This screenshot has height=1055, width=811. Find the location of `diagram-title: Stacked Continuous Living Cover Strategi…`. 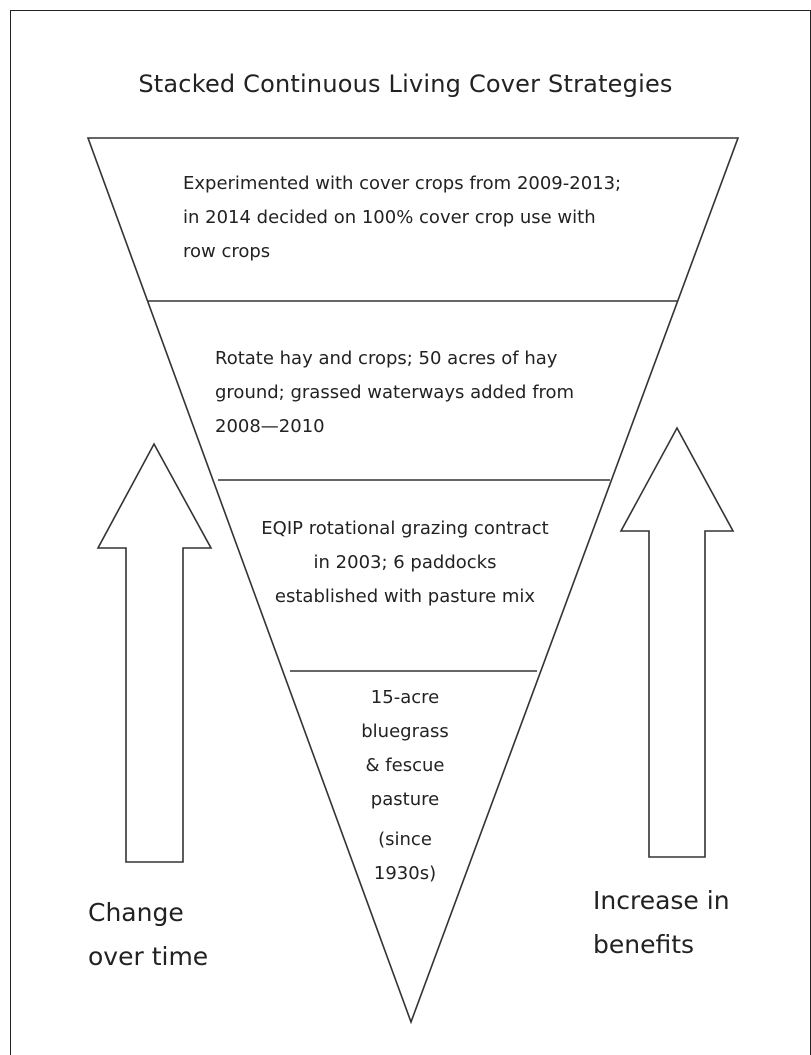

diagram-title: Stacked Continuous Living Cover Strategi… is located at coordinates (405, 84).